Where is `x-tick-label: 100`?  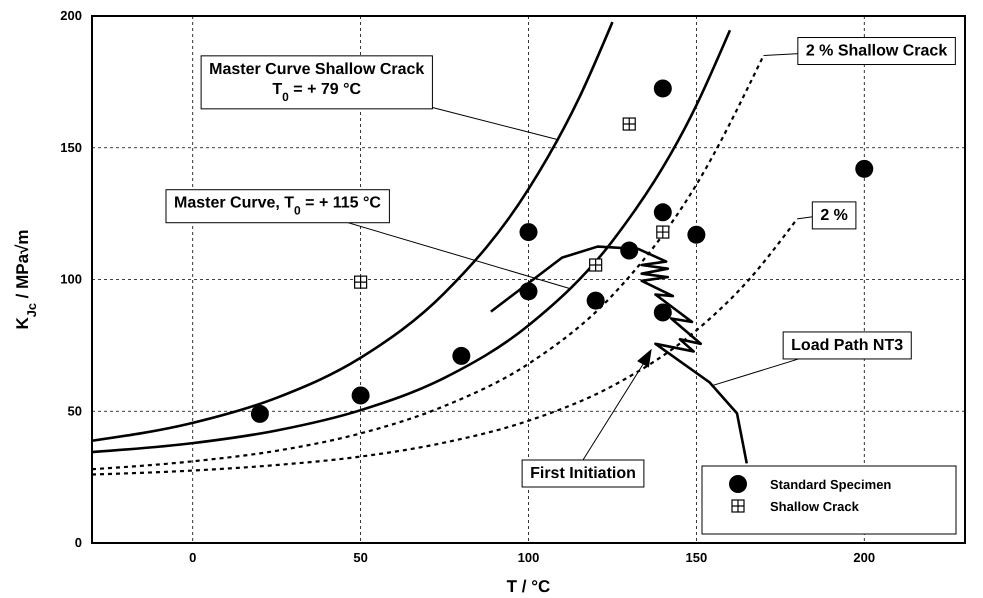 x-tick-label: 100 is located at coordinates (529, 558).